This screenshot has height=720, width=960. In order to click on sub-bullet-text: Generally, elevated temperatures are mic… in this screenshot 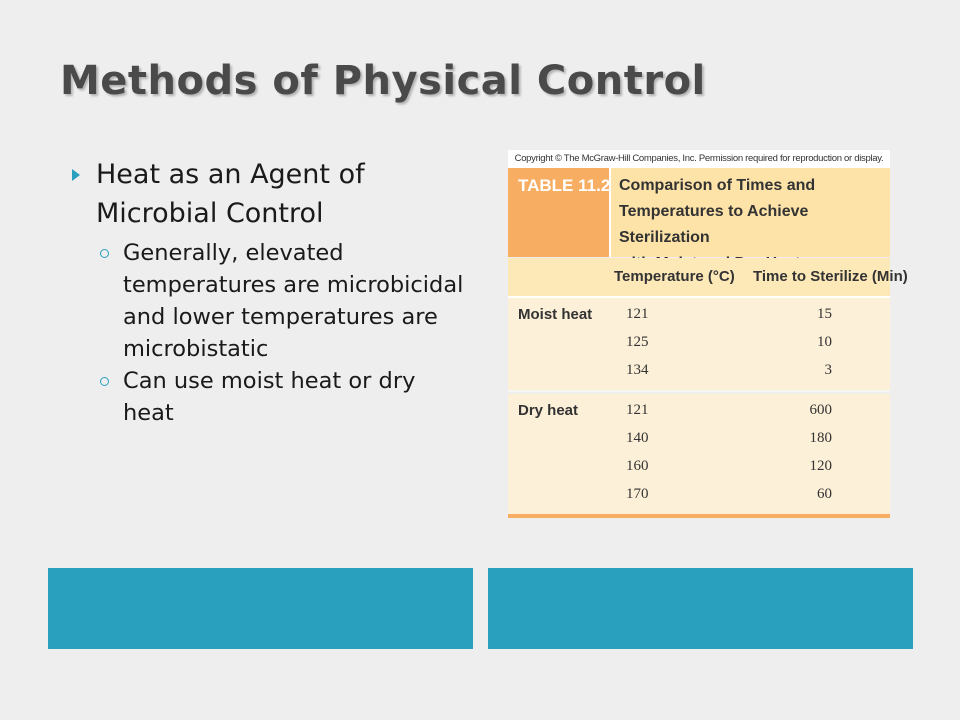, I will do `click(293, 301)`.